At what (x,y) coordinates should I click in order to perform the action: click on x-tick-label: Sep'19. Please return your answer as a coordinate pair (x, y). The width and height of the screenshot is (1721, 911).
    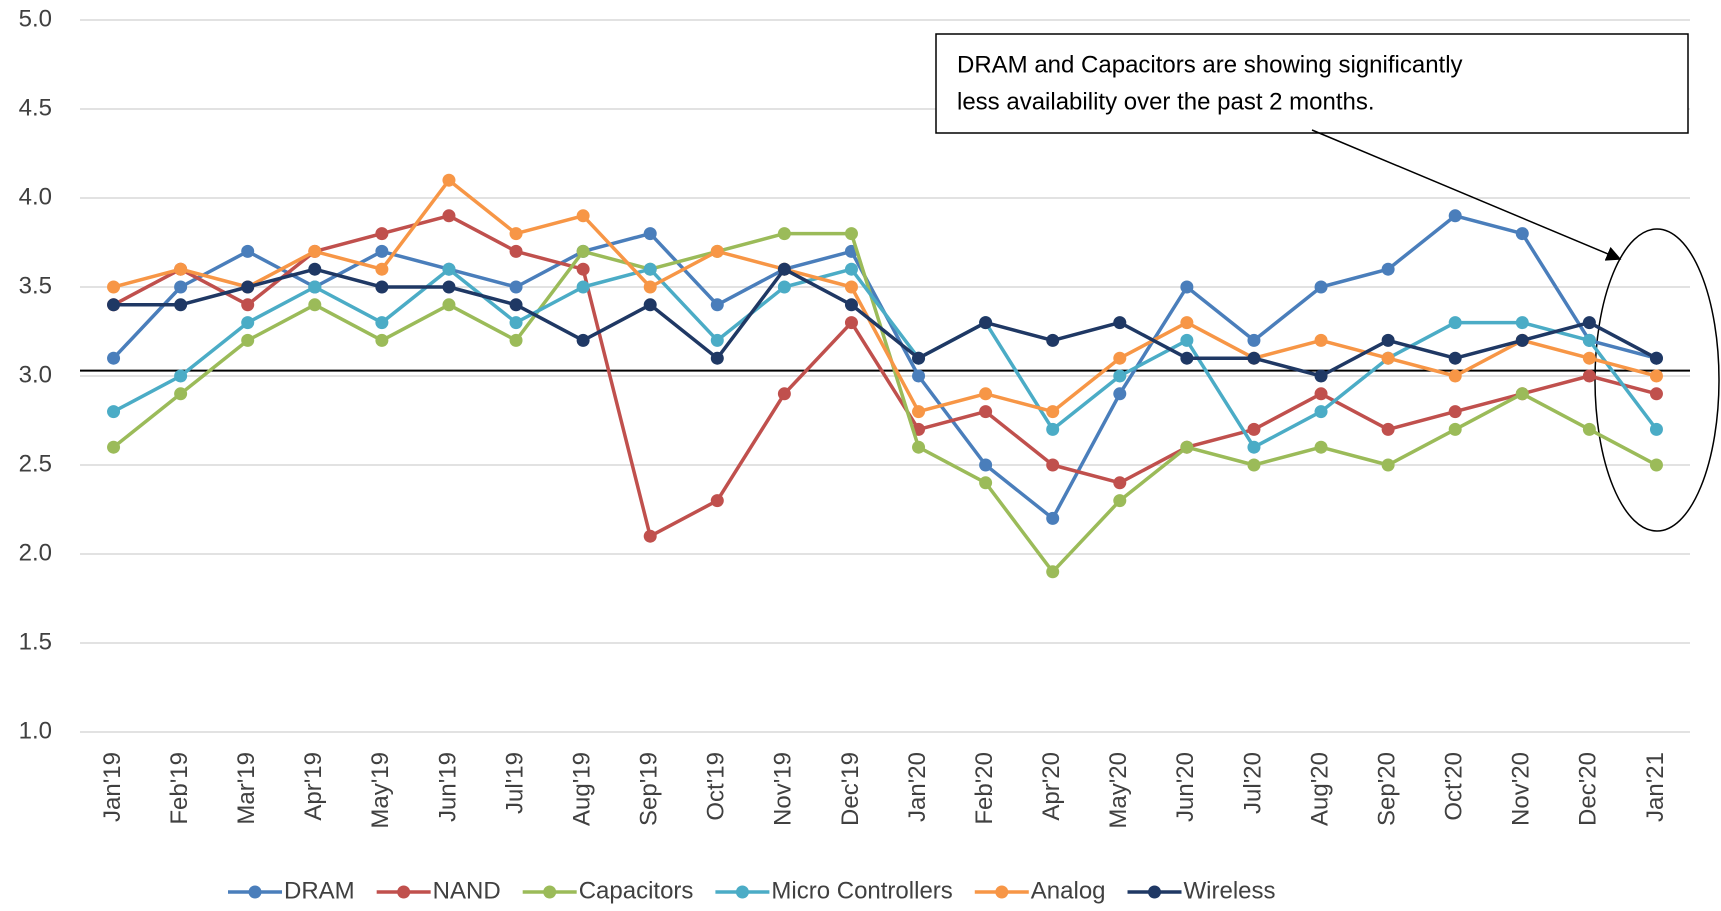
    Looking at the image, I should click on (649, 789).